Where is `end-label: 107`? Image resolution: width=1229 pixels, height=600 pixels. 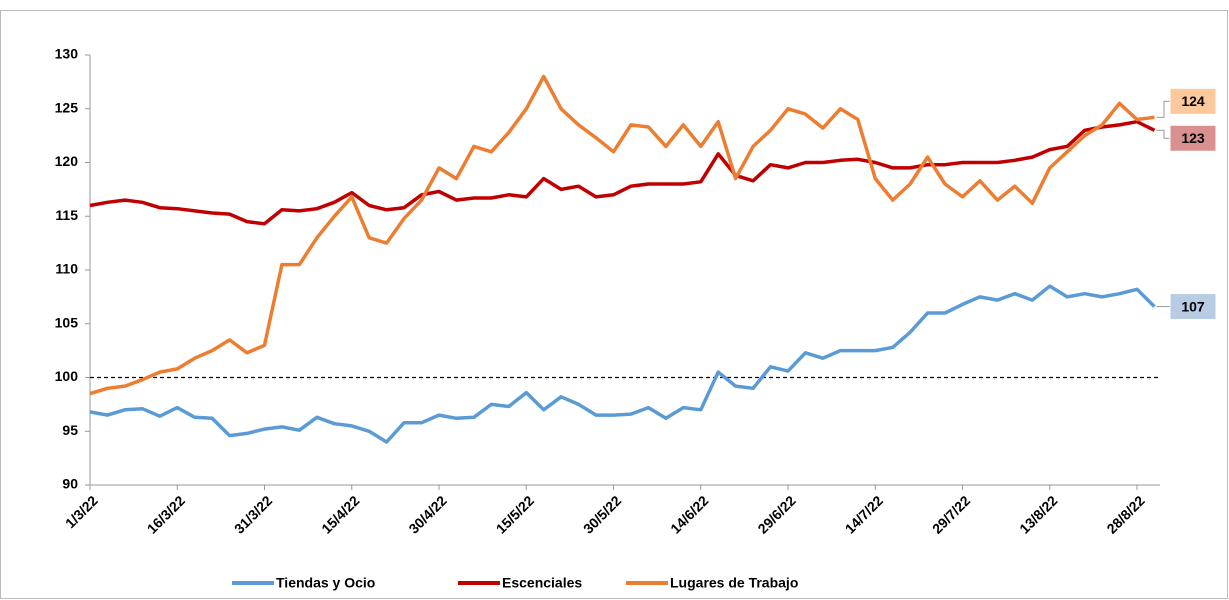
end-label: 107 is located at coordinates (1193, 306).